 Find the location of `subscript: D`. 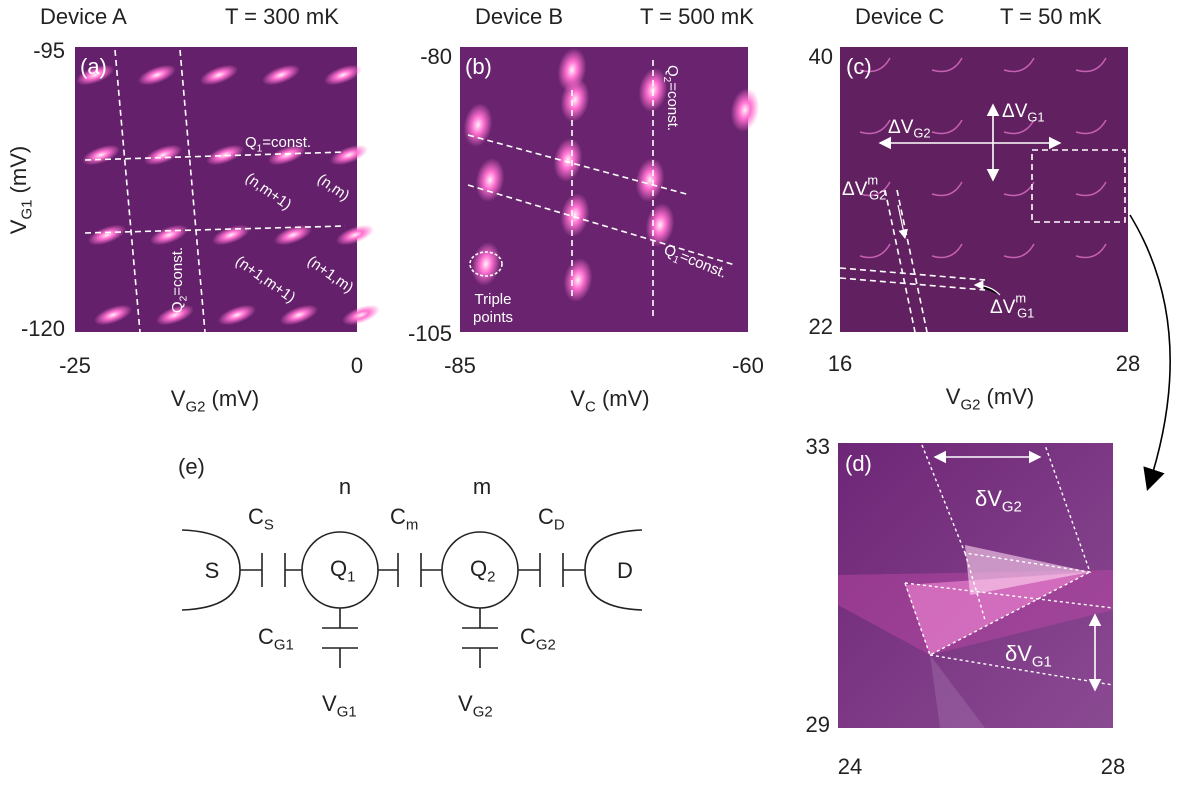

subscript: D is located at coordinates (559, 525).